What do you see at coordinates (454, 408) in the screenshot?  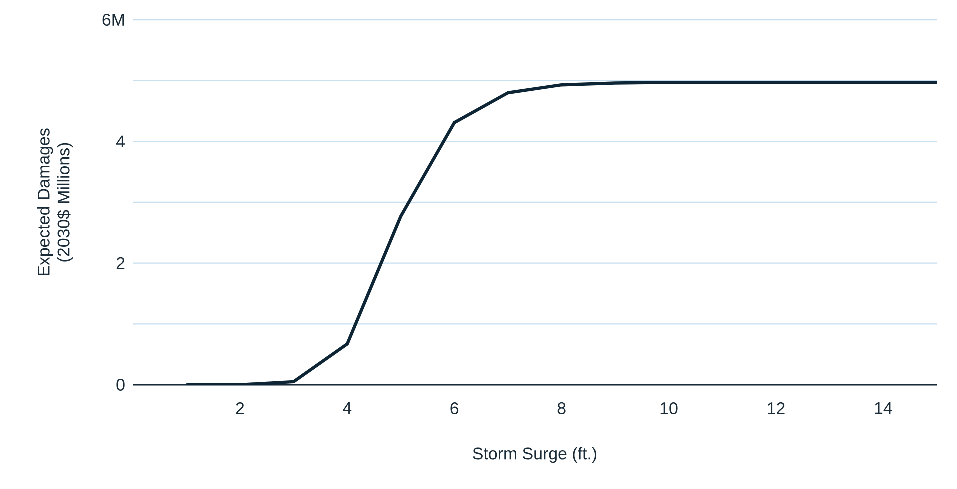 I see `x-tick-label: 6` at bounding box center [454, 408].